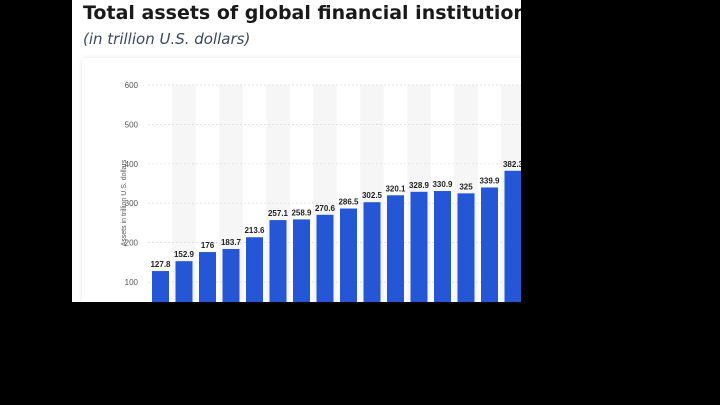  I want to click on y-tick-label: 500, so click(132, 124).